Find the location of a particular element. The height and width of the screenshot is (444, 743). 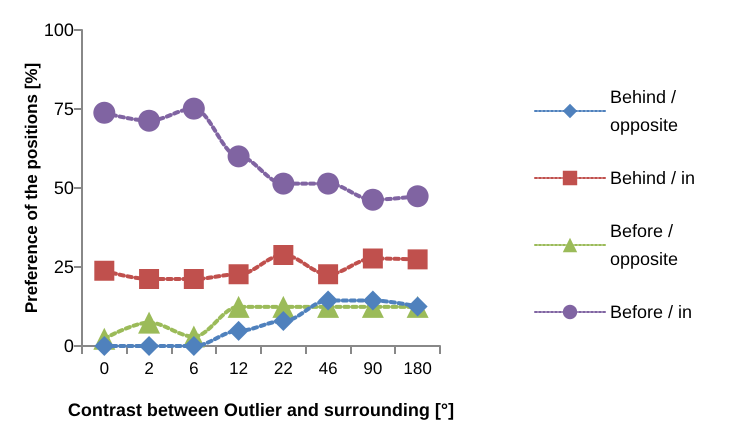

y-tick-label: 0 is located at coordinates (69, 346).